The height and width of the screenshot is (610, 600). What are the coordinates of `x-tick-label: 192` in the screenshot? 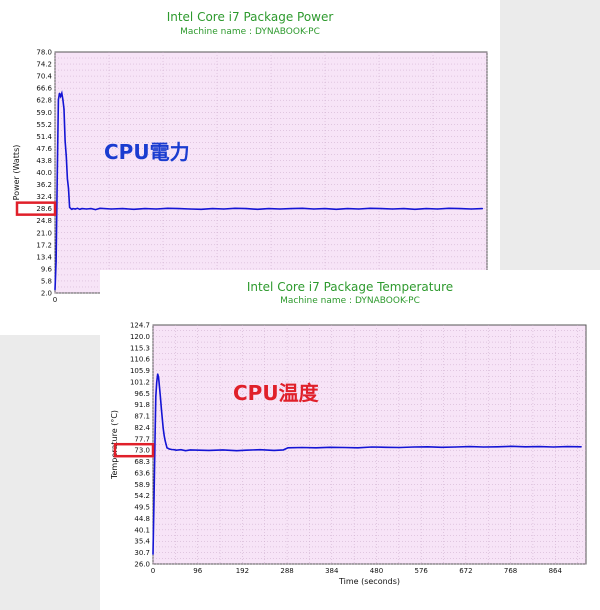 It's located at (242, 571).